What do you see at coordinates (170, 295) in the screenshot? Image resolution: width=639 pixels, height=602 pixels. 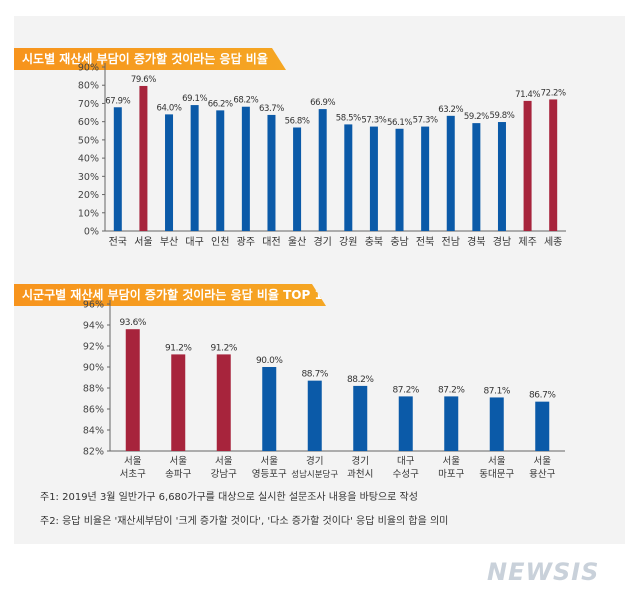 I see `chart2-title: 시군구별 재산세 부담이 증가할 것이라는 응답 비율 TOP 10` at bounding box center [170, 295].